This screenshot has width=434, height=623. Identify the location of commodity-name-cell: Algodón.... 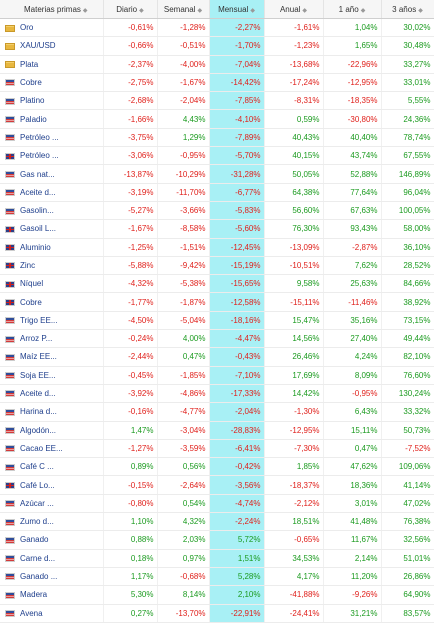
(52, 430).